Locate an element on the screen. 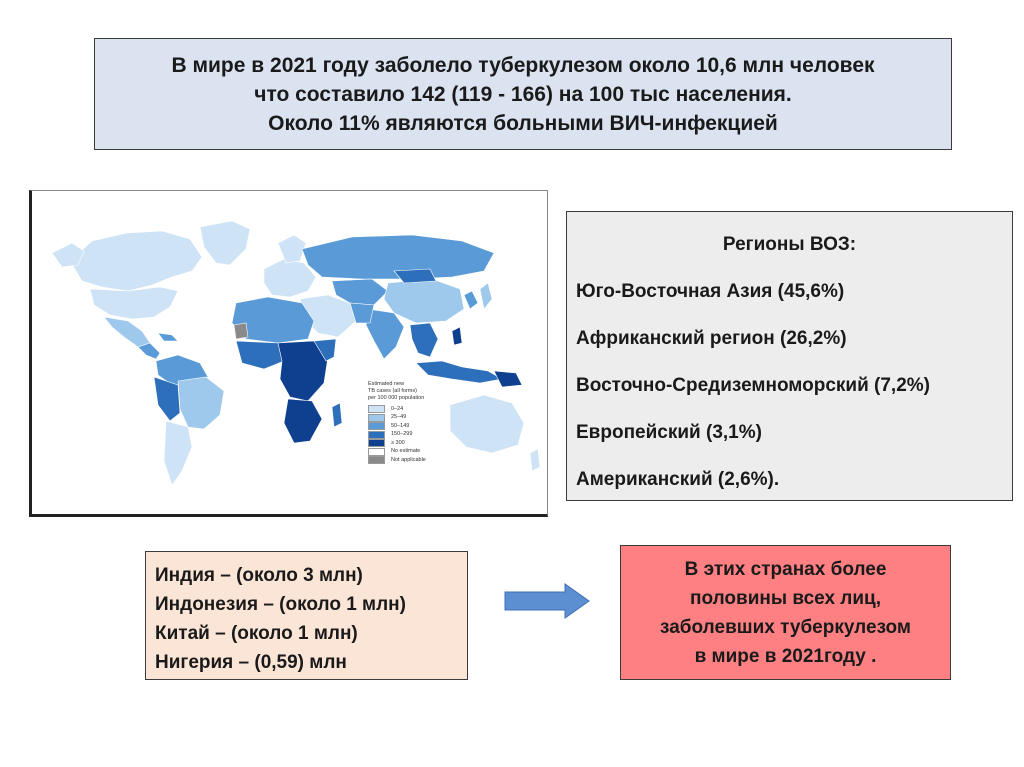 The width and height of the screenshot is (1024, 767). region-item-eastern-mediterranean: Восточно-Средиземноморский (7,2%) is located at coordinates (753, 385).